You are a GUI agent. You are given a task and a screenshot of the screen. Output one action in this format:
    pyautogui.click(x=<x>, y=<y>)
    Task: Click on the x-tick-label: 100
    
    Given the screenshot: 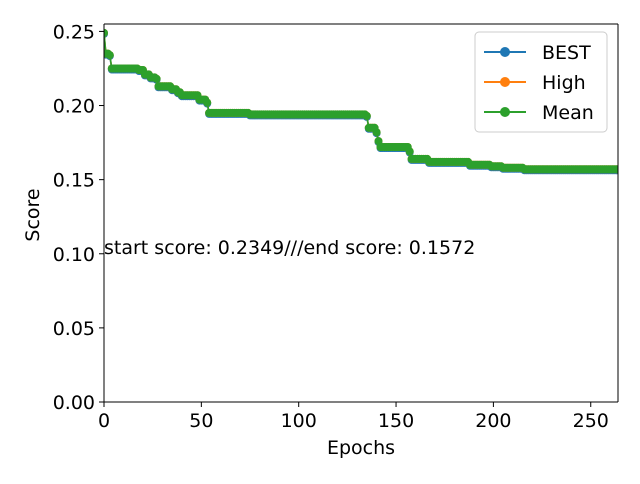 What is the action you would take?
    pyautogui.click(x=299, y=421)
    